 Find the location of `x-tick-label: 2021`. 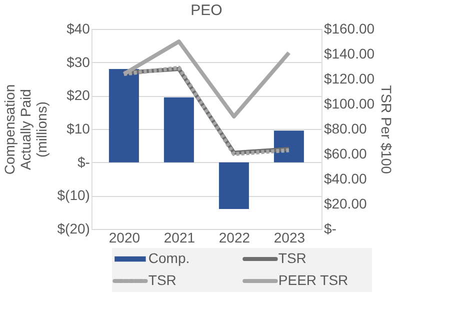

x-tick-label: 2021 is located at coordinates (180, 238).